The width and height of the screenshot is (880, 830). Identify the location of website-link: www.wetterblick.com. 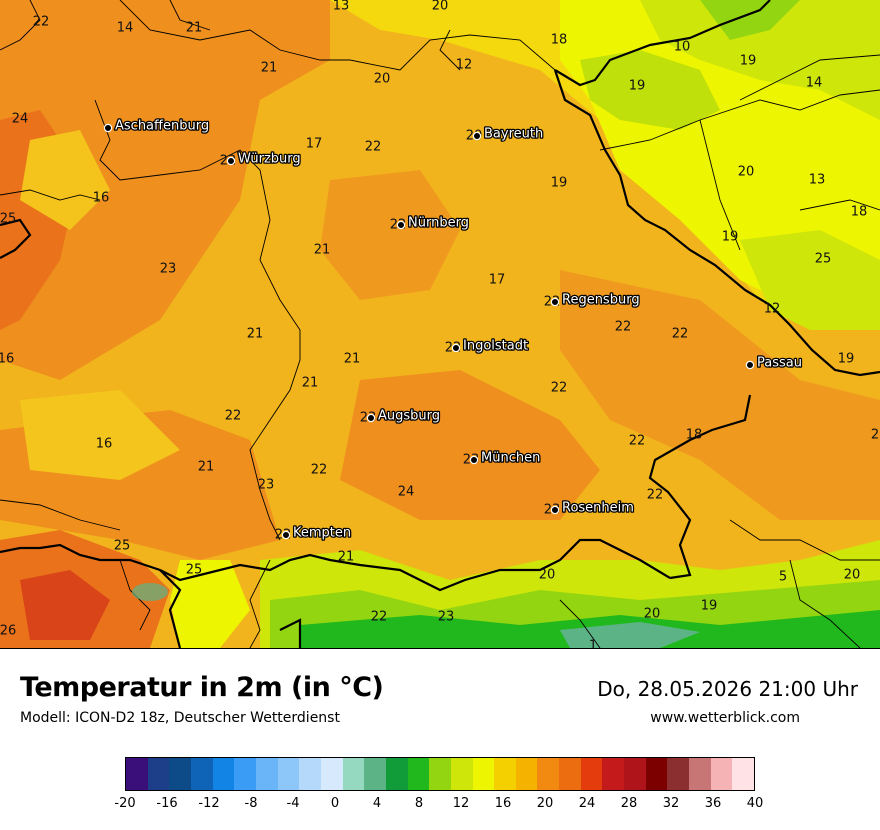
(725, 718).